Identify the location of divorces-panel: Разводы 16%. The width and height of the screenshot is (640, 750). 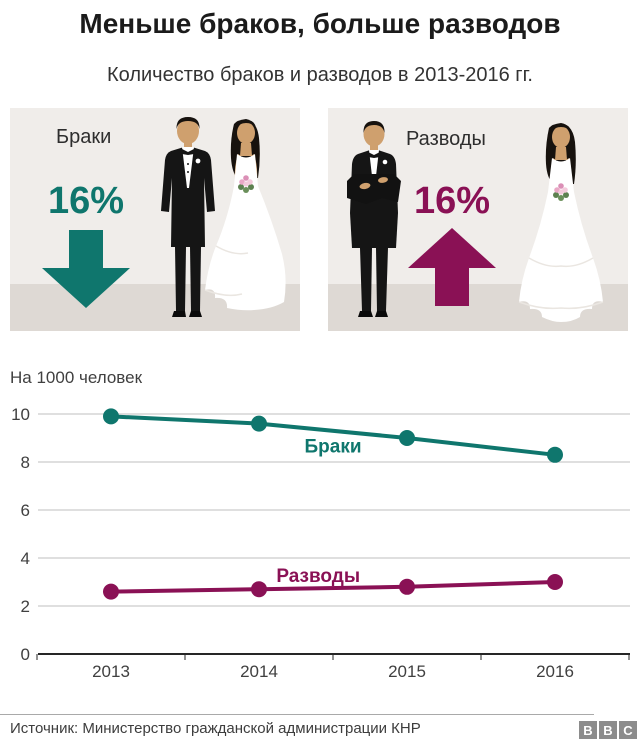
(478, 219).